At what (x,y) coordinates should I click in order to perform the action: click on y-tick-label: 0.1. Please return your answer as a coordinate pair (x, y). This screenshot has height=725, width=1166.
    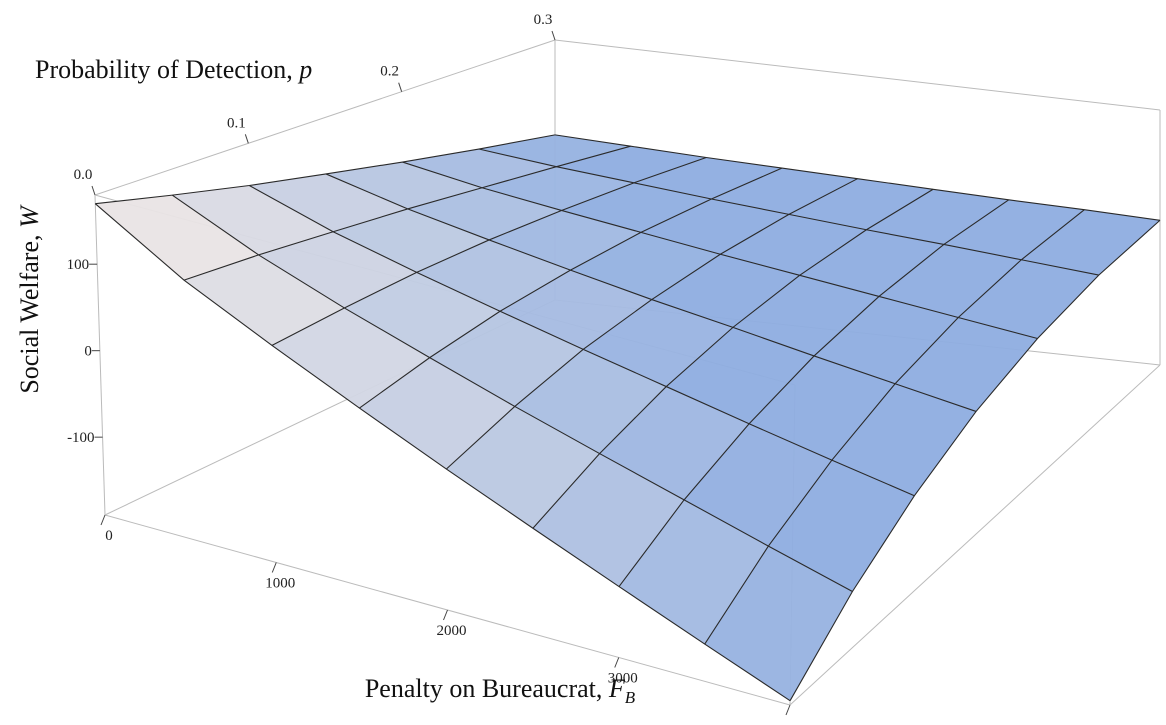
    Looking at the image, I should click on (236, 123).